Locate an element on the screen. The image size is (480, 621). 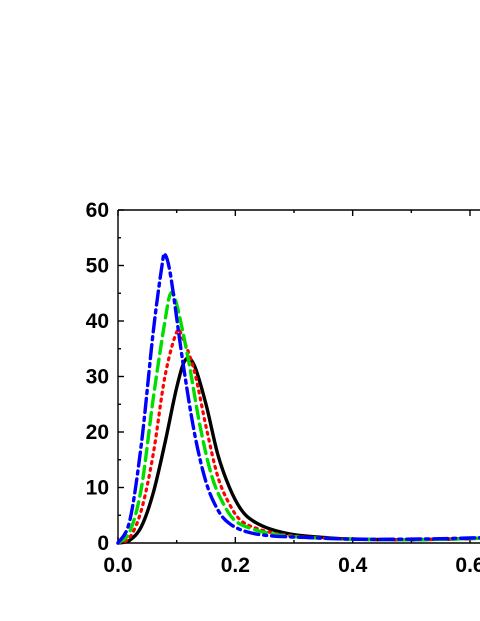
x-tick-label: 0.6 is located at coordinates (467, 565).